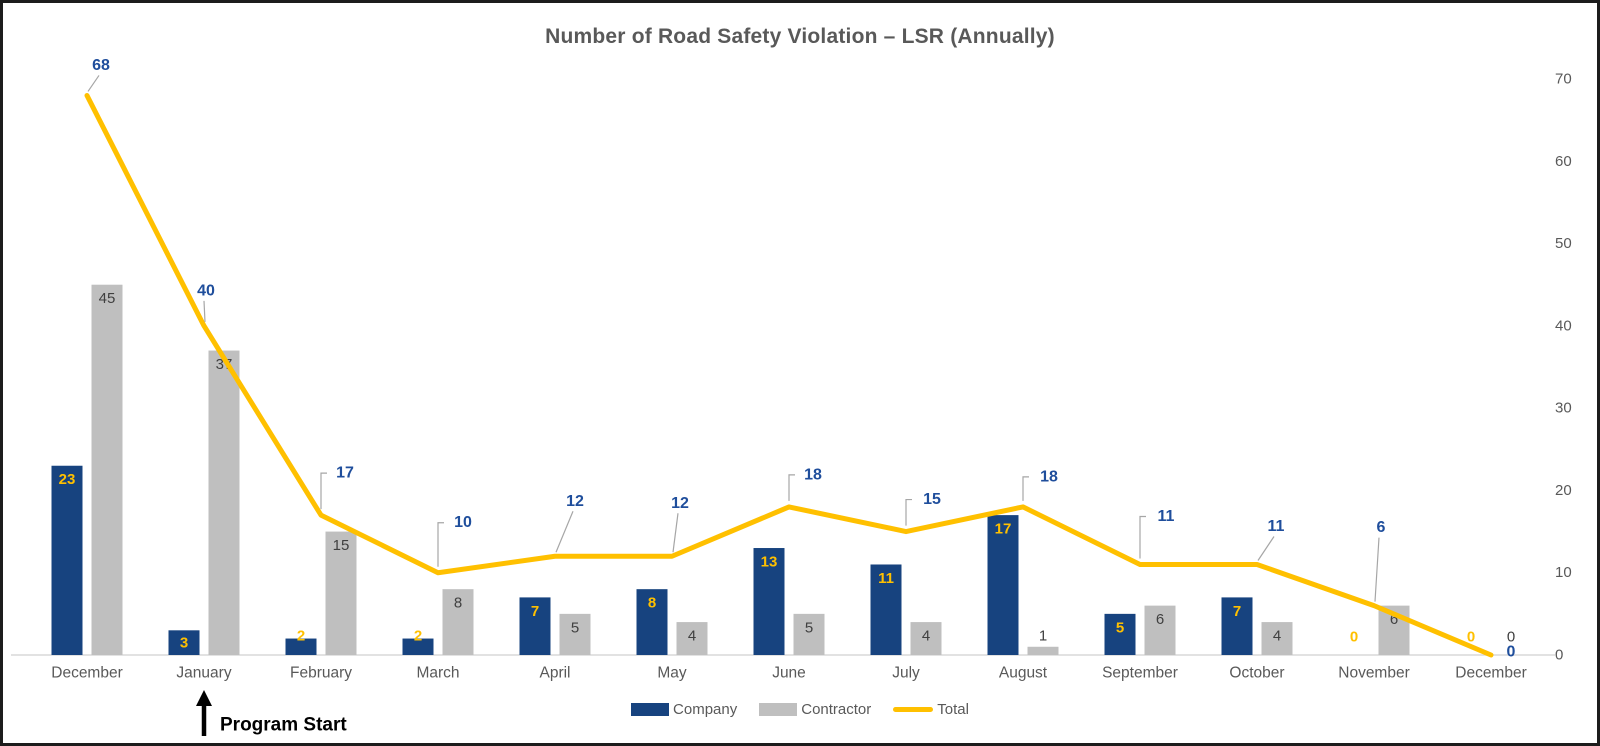 The width and height of the screenshot is (1600, 746). What do you see at coordinates (1374, 673) in the screenshot?
I see `x-tick-November-11: November` at bounding box center [1374, 673].